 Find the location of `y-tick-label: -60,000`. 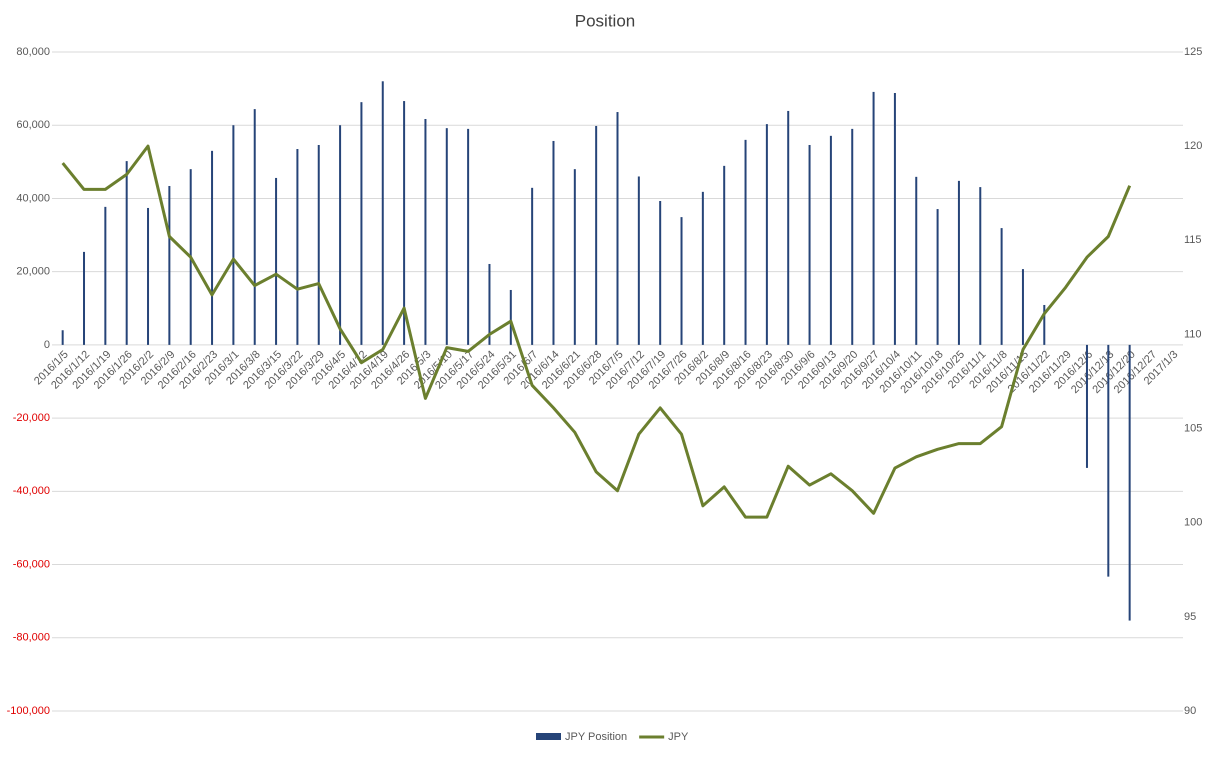

y-tick-label: -60,000 is located at coordinates (31, 564).